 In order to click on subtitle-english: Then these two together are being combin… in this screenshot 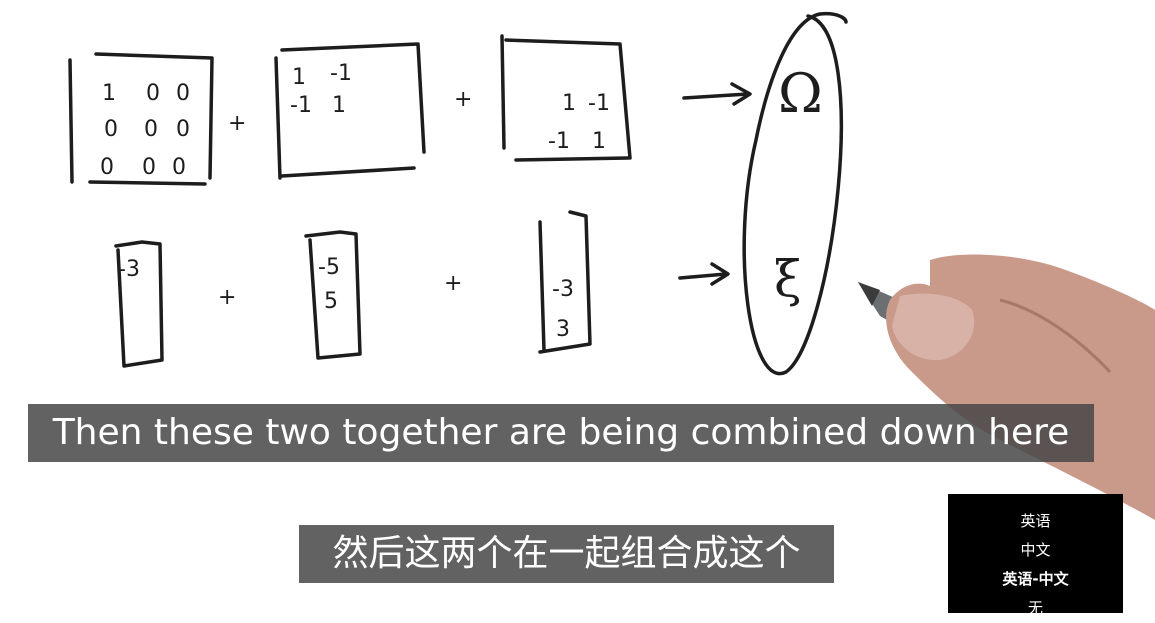, I will do `click(561, 433)`.